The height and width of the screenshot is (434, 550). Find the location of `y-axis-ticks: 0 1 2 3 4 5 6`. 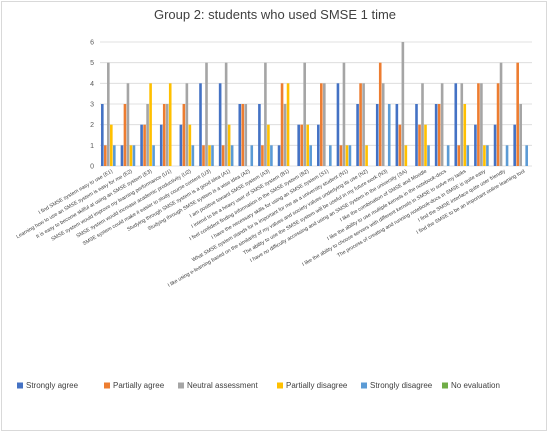

y-axis-ticks: 0 1 2 3 4 5 6 is located at coordinates (92, 105).